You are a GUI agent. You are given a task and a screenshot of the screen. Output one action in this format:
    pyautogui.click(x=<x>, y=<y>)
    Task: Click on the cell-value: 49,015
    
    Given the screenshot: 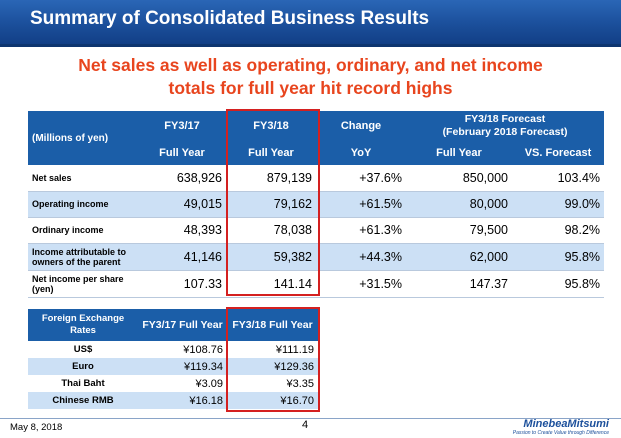 What is the action you would take?
    pyautogui.click(x=182, y=204)
    